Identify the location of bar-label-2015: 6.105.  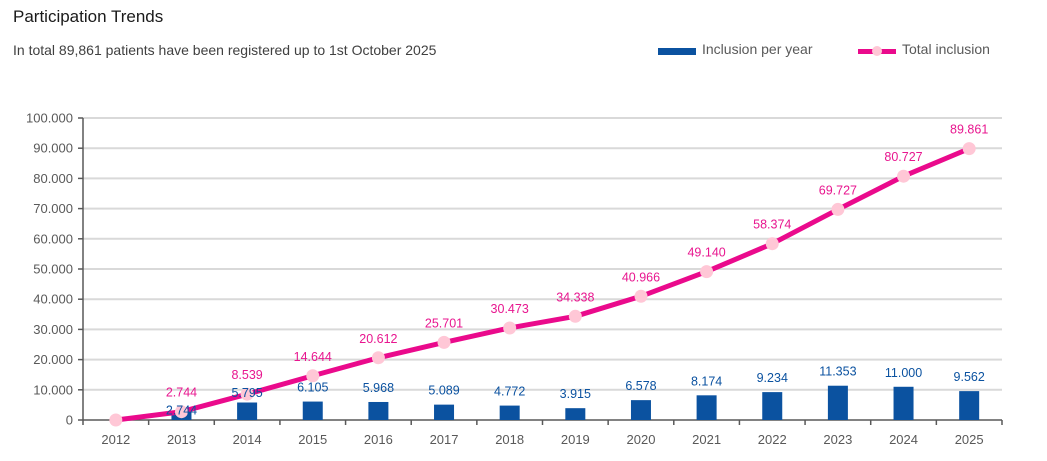
(312, 388).